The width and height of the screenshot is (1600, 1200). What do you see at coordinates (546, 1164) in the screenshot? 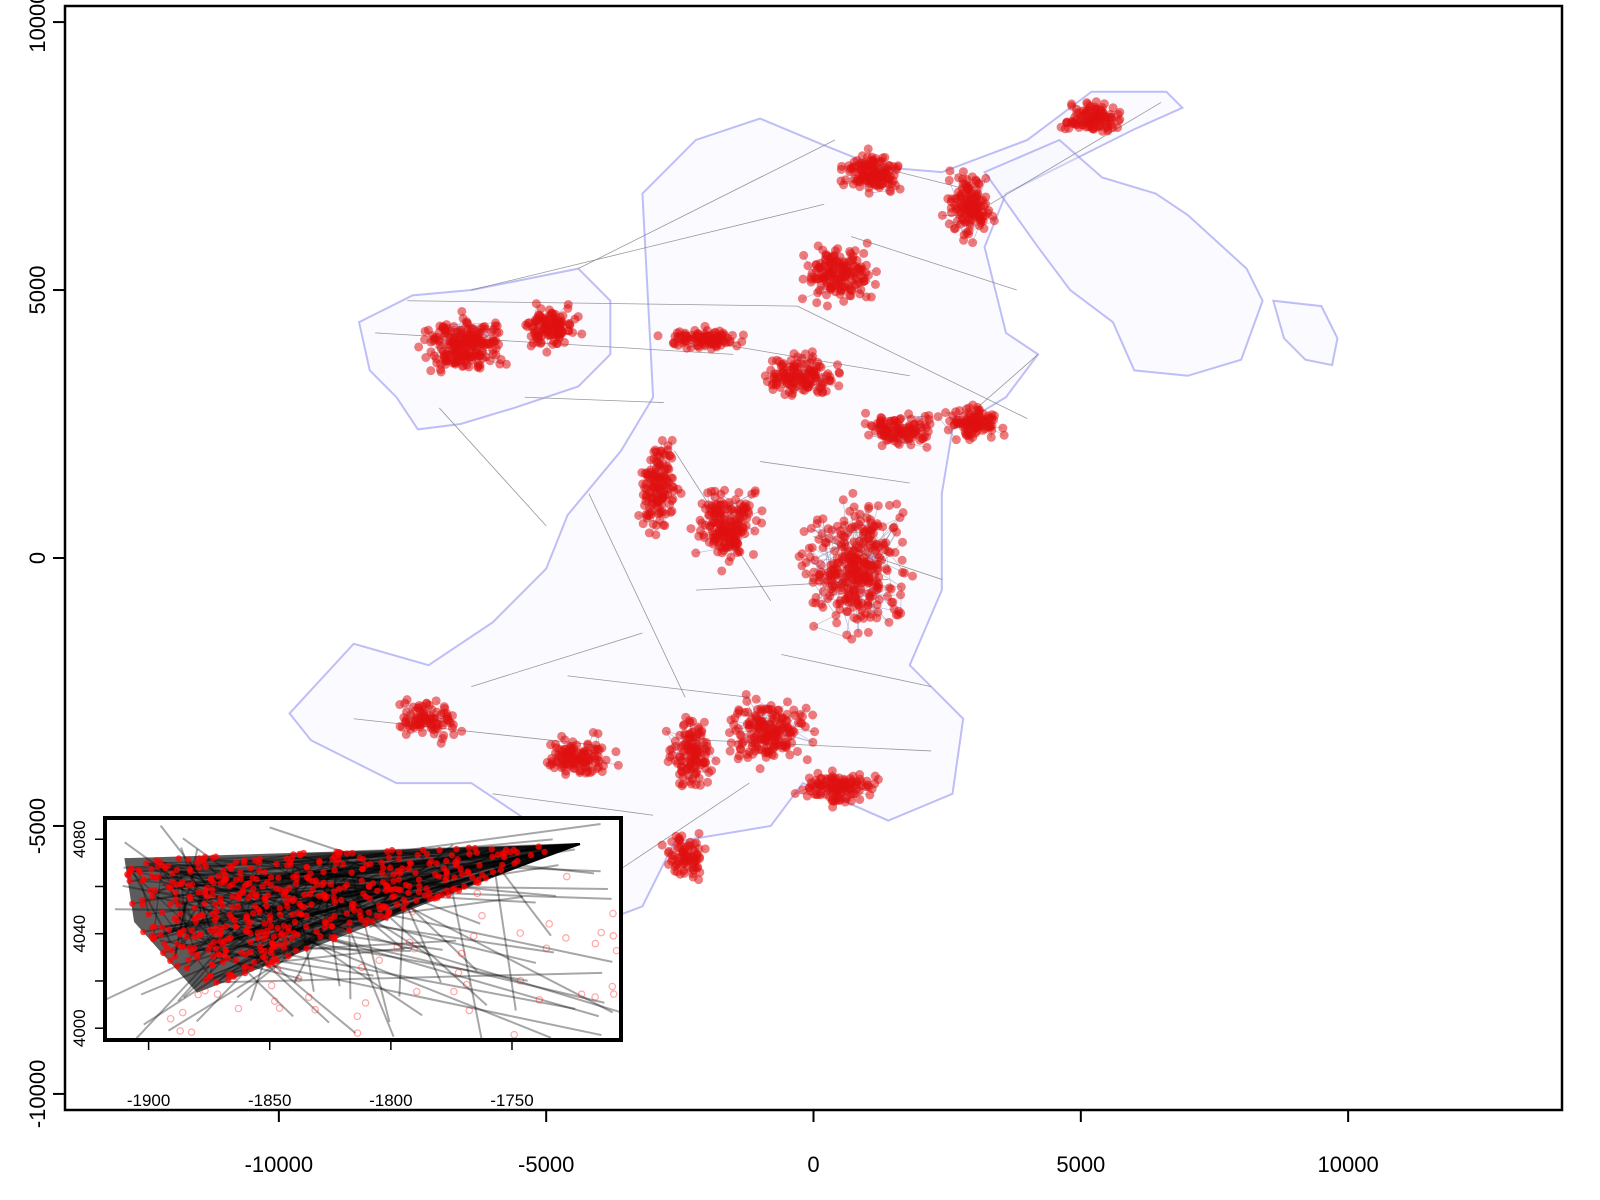
I see `x-tick-label: -5000` at bounding box center [546, 1164].